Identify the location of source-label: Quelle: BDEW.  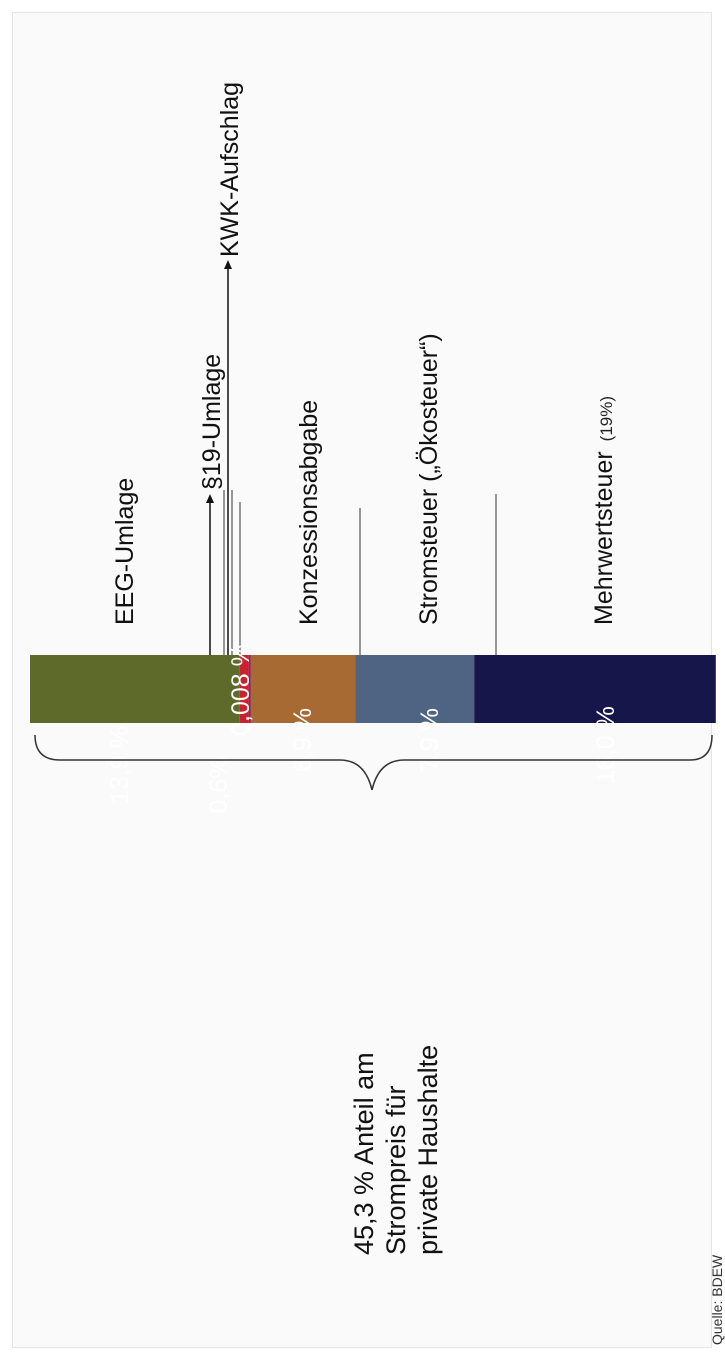
(717, 1299).